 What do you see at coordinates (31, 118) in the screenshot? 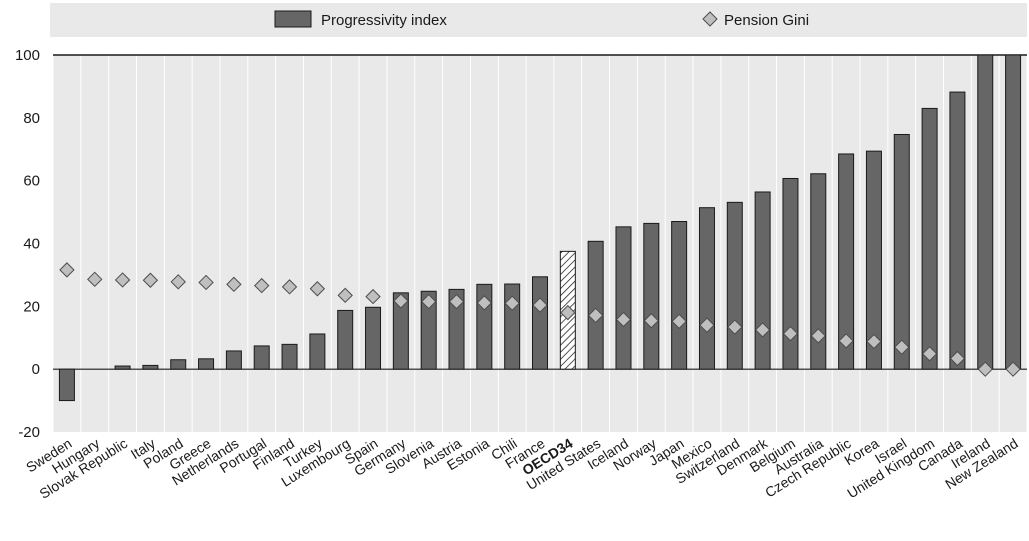
I see `y-tick-label: 80` at bounding box center [31, 118].